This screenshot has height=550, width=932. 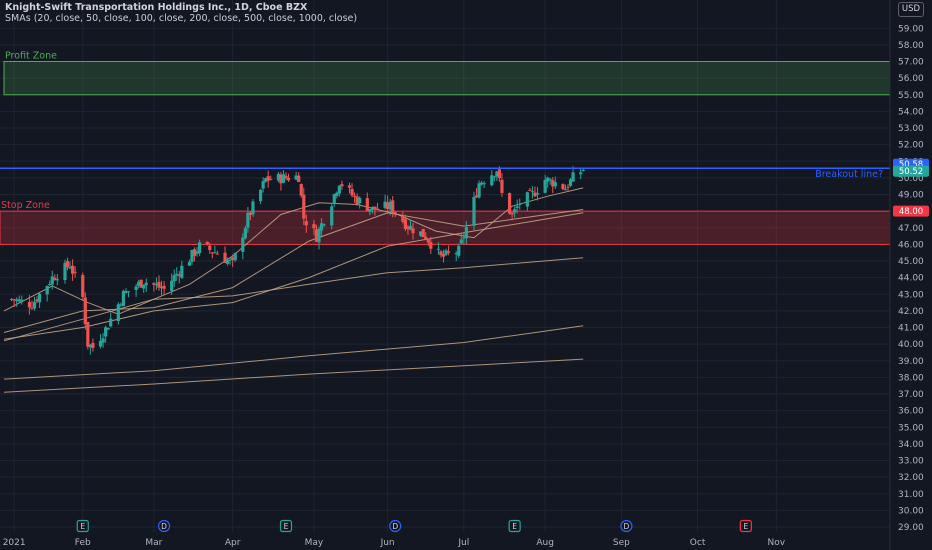 I want to click on price-tick-label: 37.00, so click(x=911, y=395).